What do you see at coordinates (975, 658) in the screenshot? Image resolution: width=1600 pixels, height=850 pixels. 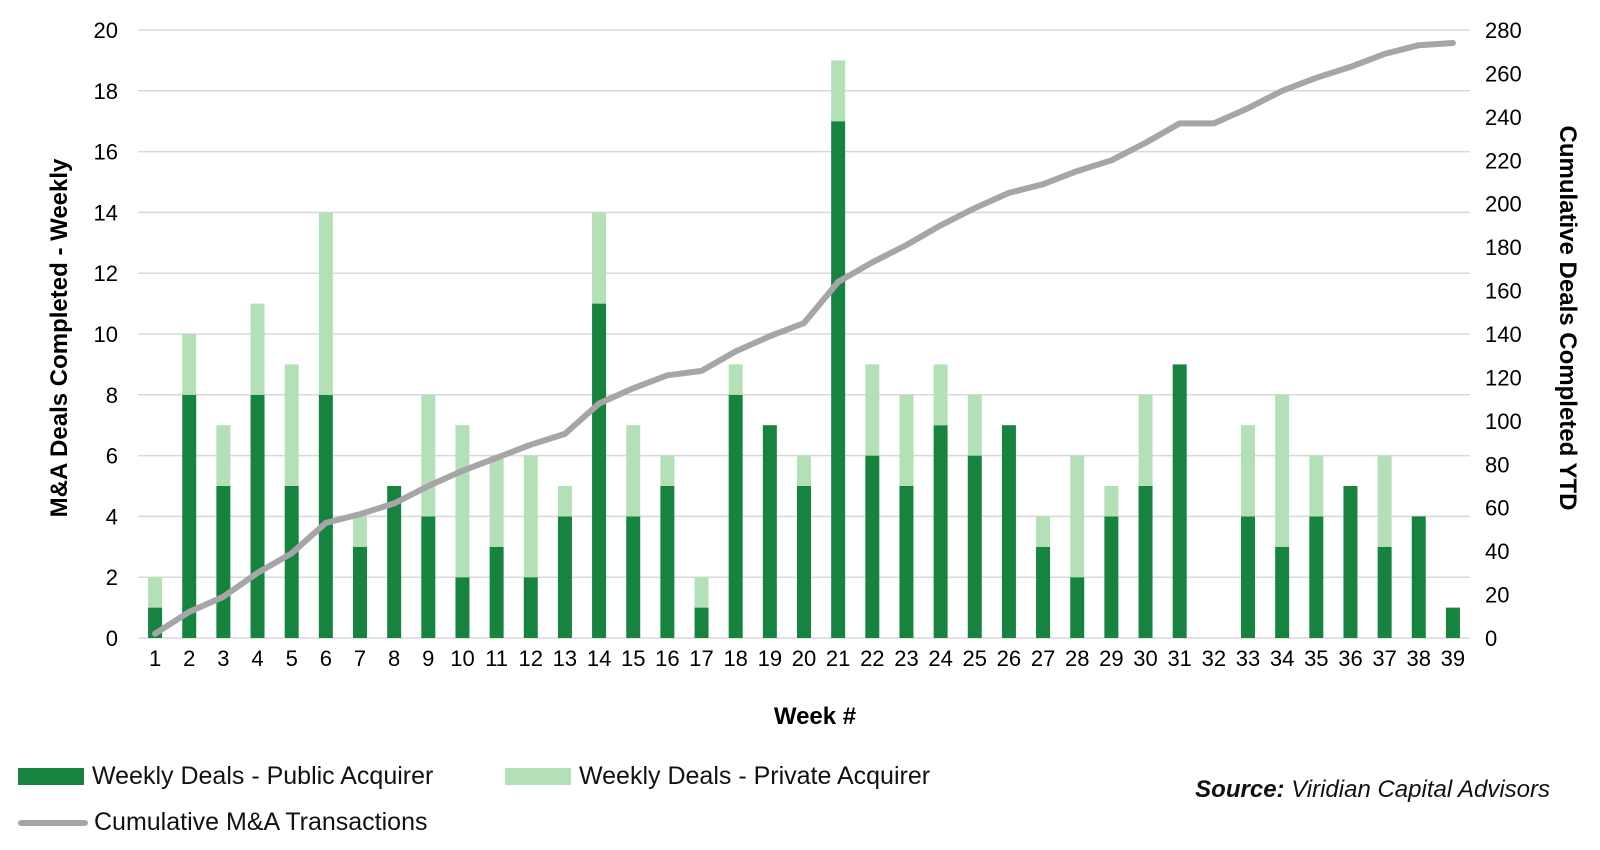 I see `x-tick-label: 25` at bounding box center [975, 658].